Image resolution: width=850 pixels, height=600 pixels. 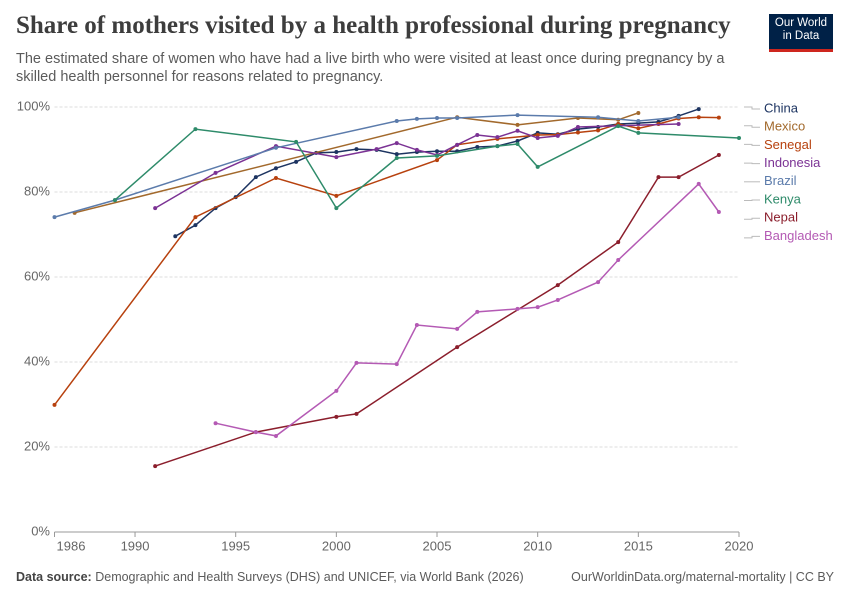 What do you see at coordinates (235, 545) in the screenshot?
I see `x-tick-label: 1995` at bounding box center [235, 545].